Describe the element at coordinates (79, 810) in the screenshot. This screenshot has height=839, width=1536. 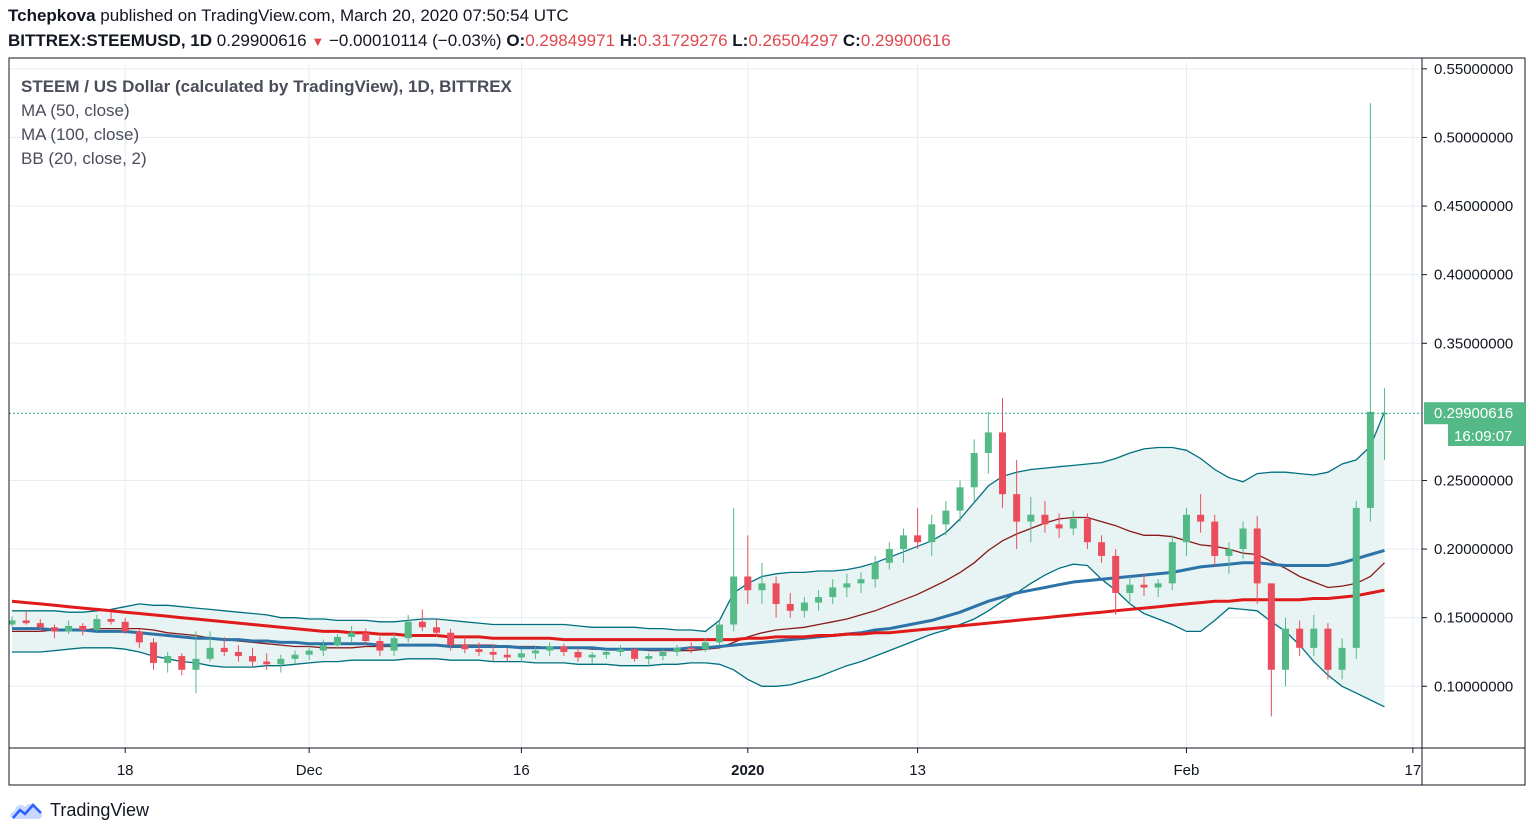
I see `tradingview-logo: TradingView` at that location.